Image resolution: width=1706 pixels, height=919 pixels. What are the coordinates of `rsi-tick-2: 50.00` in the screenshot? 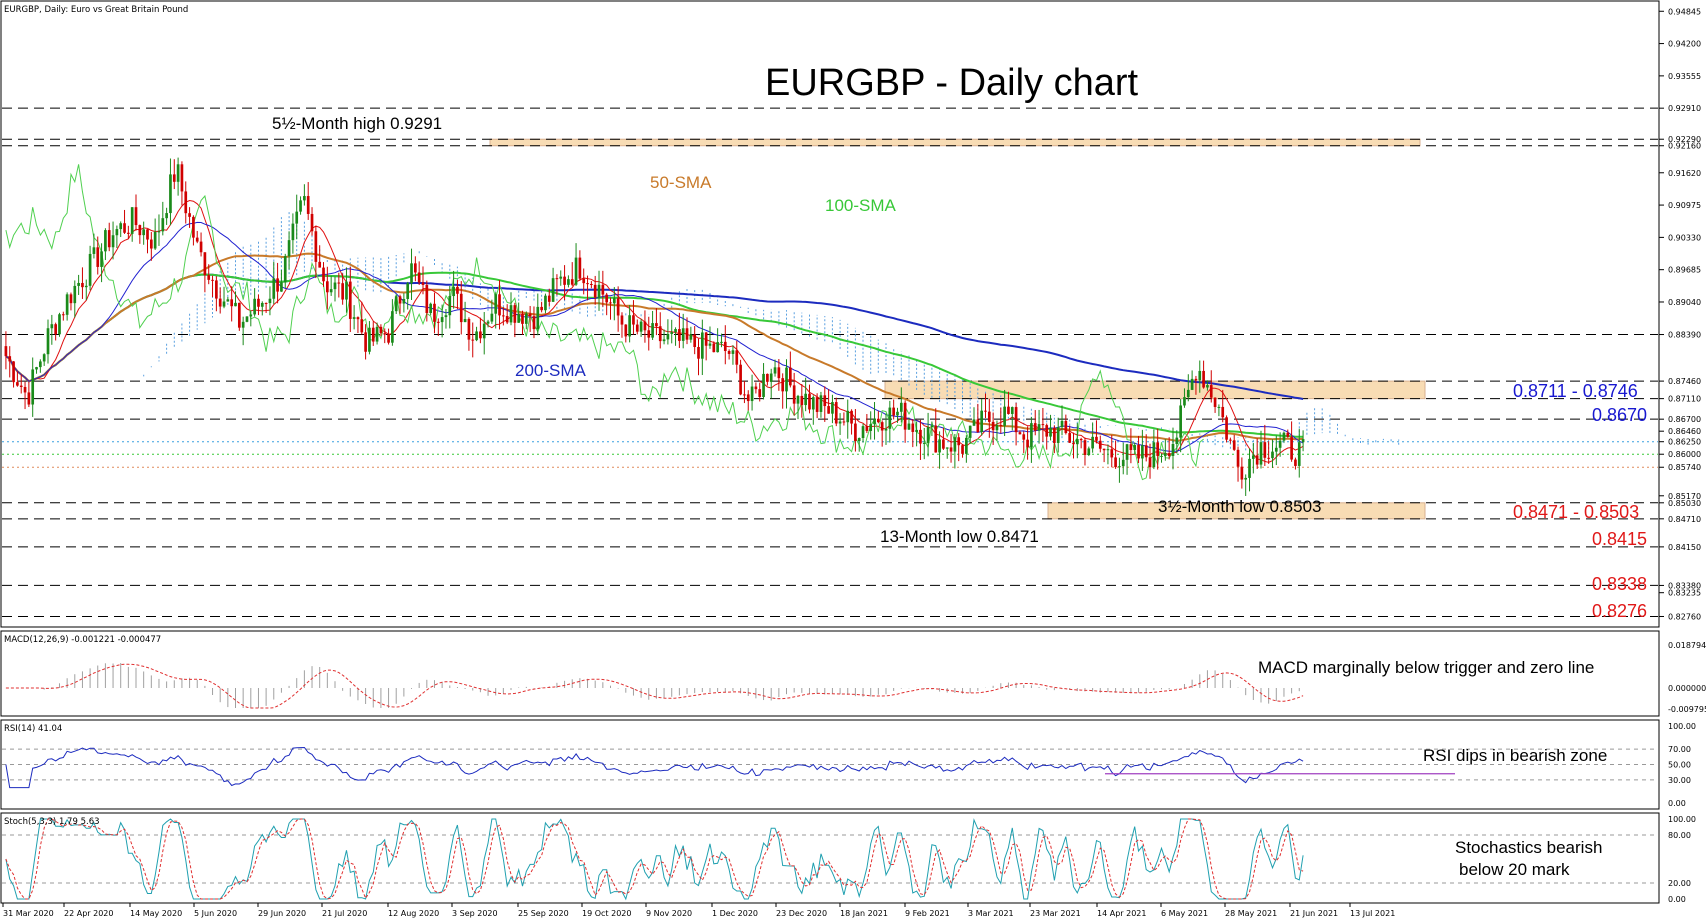 It's located at (1679, 765).